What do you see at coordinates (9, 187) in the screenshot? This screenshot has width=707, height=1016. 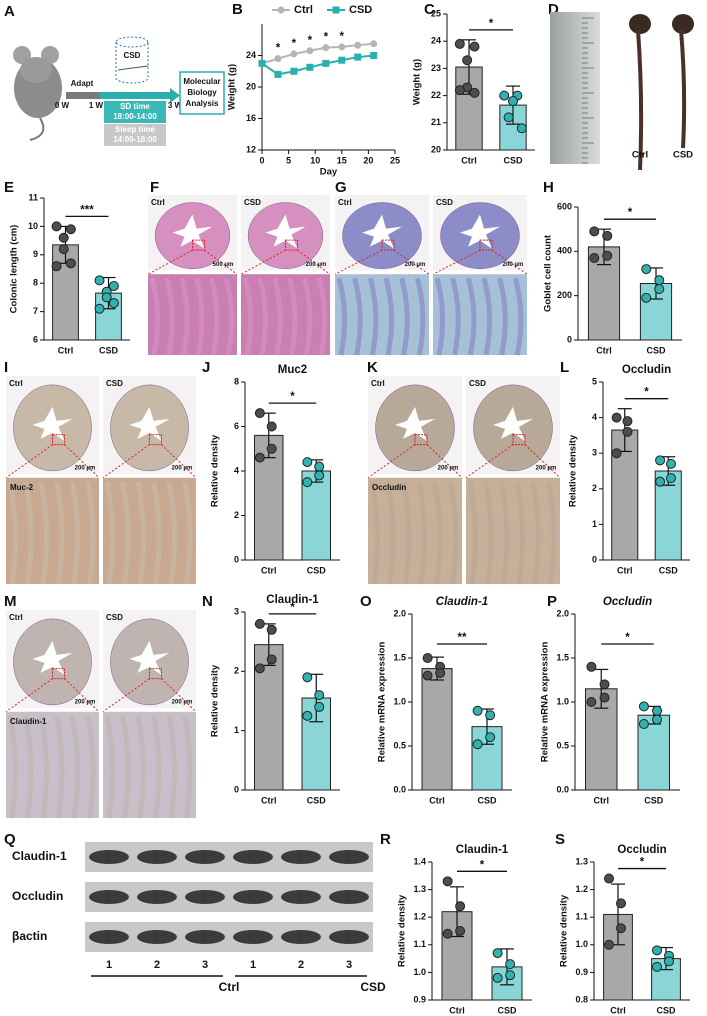 I see `panel-label: E` at bounding box center [9, 187].